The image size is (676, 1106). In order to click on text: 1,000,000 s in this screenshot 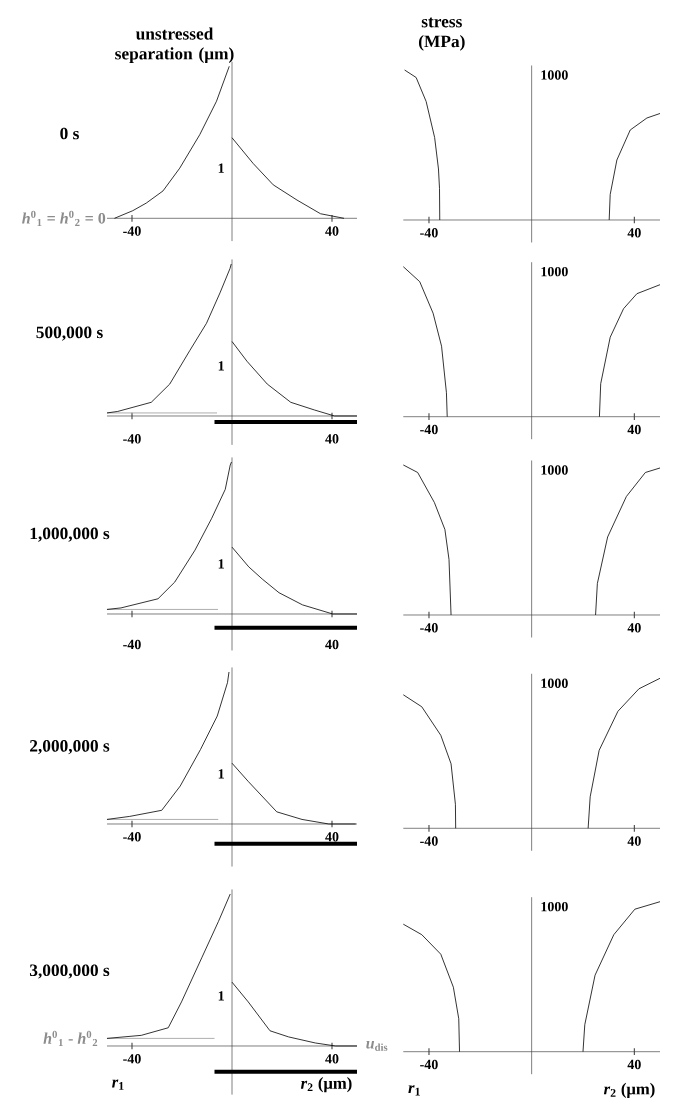, I will do `click(70, 534)`.